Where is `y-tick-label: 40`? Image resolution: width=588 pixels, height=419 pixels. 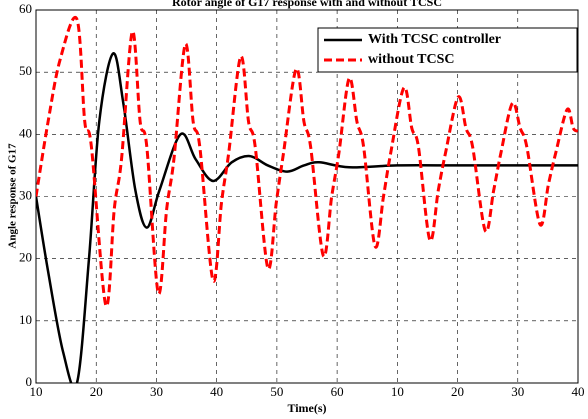 y-tick-label: 40 is located at coordinates (25, 132).